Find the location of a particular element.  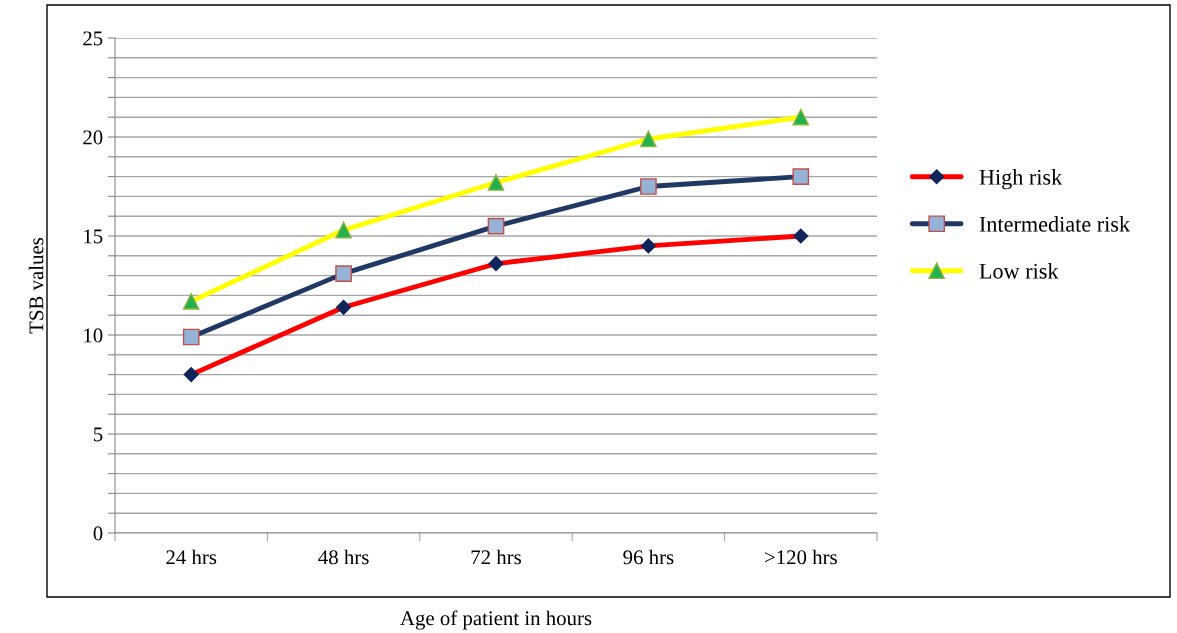

x-tick-label: >120 hrs is located at coordinates (801, 557).